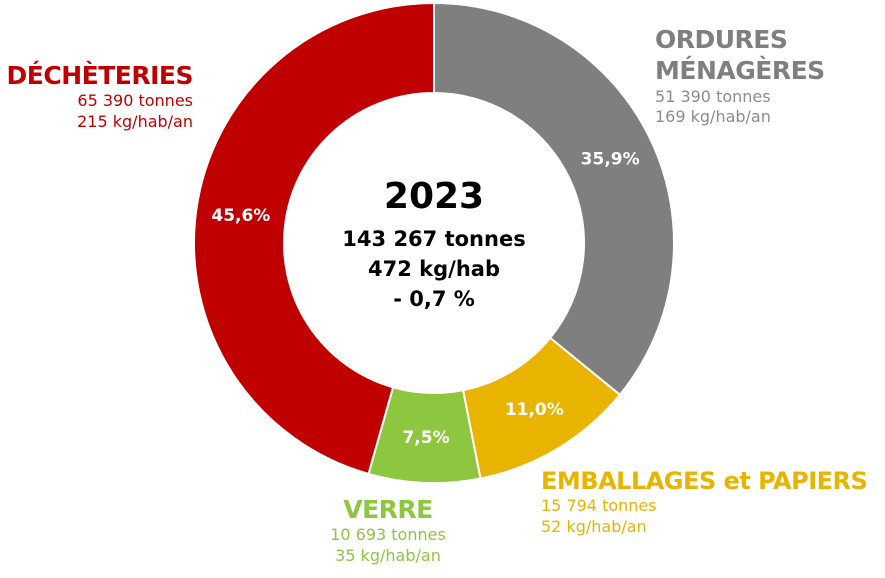 Image resolution: width=885 pixels, height=578 pixels. Describe the element at coordinates (388, 535) in the screenshot. I see `detail: 10 693 tonnes` at that location.